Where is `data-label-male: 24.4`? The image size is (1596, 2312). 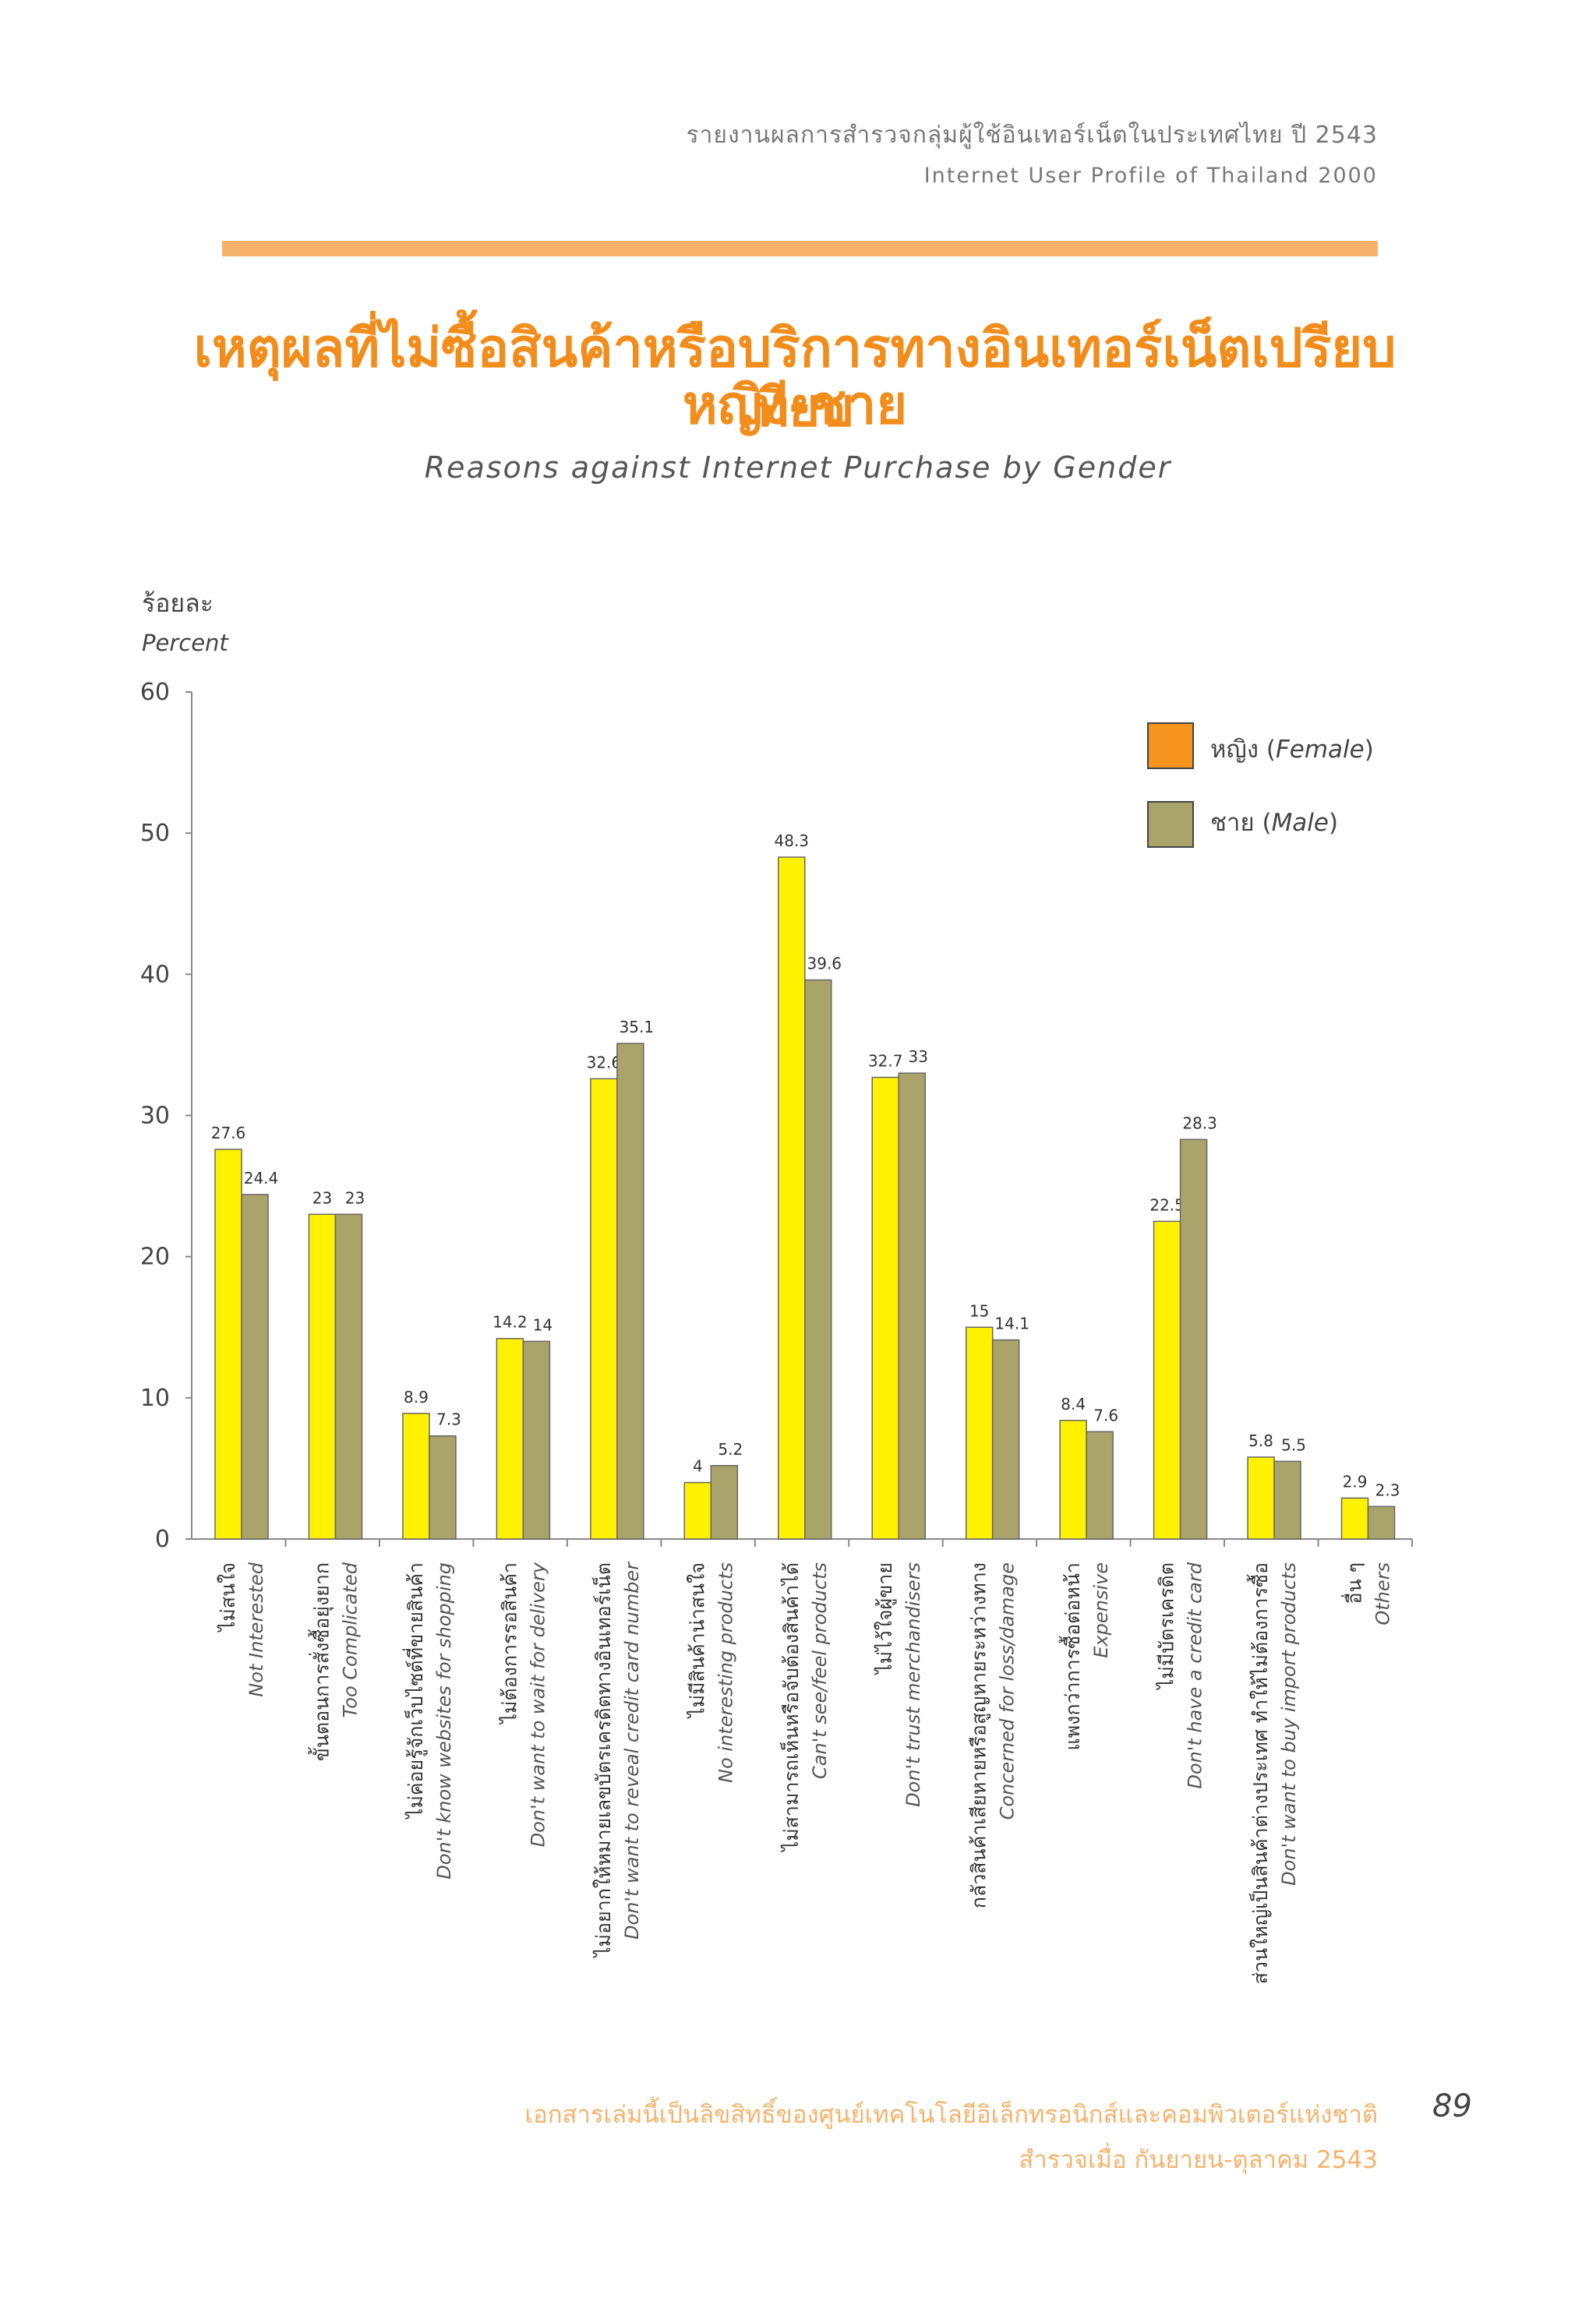 data-label-male: 24.4 is located at coordinates (261, 1178).